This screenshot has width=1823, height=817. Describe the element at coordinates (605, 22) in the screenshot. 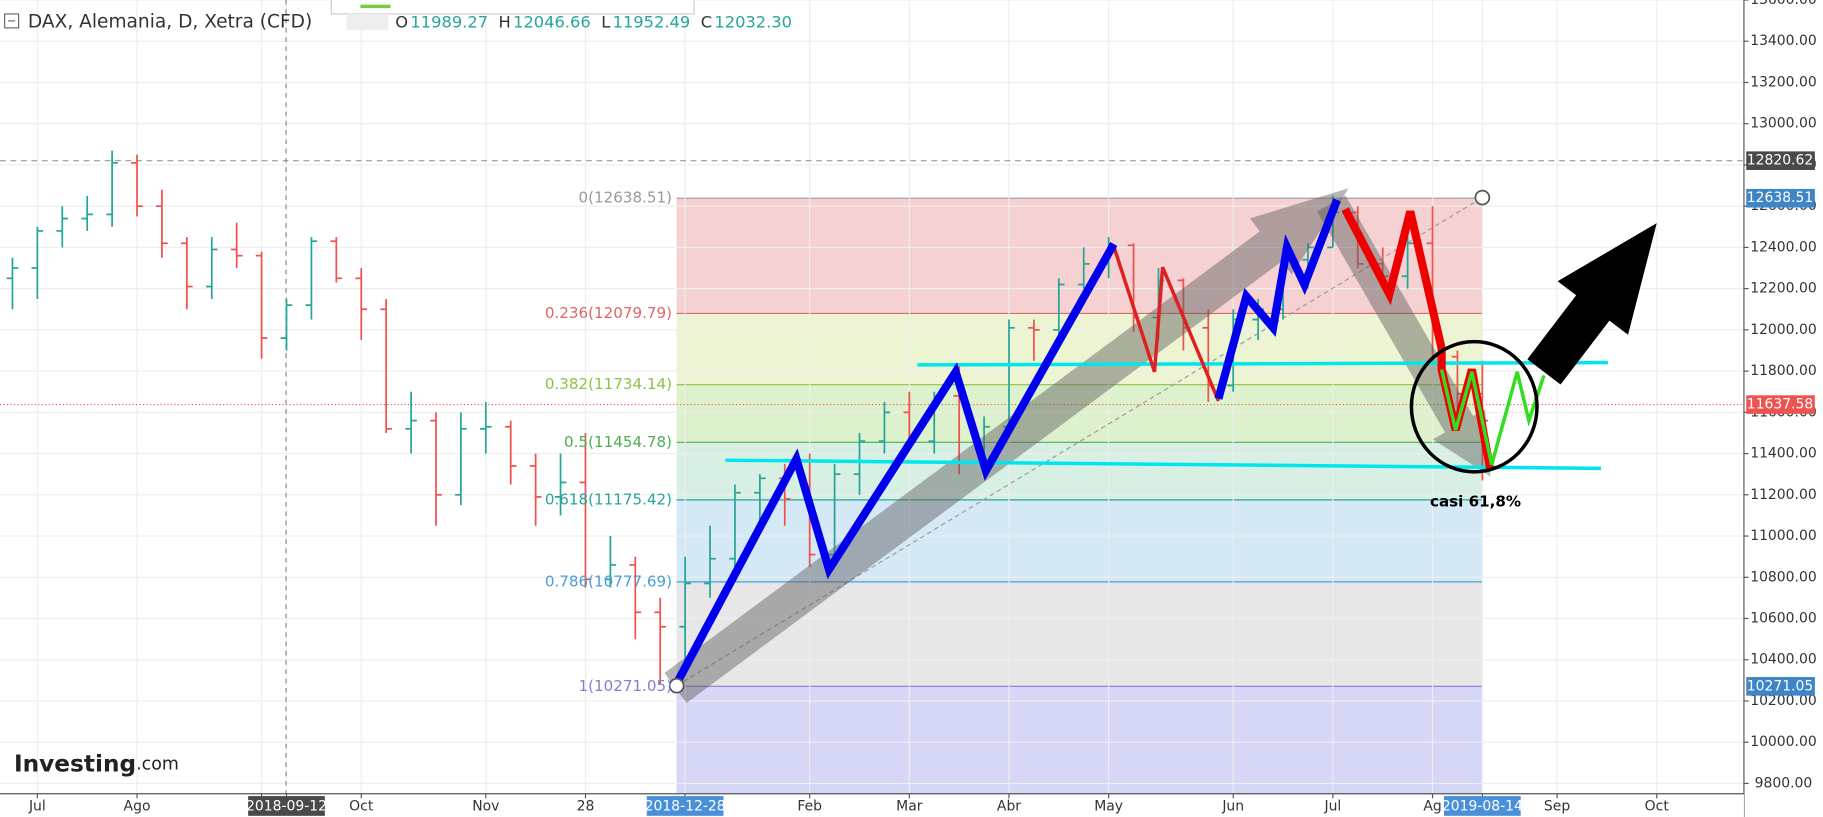

I see `ohlc-key: L` at that location.